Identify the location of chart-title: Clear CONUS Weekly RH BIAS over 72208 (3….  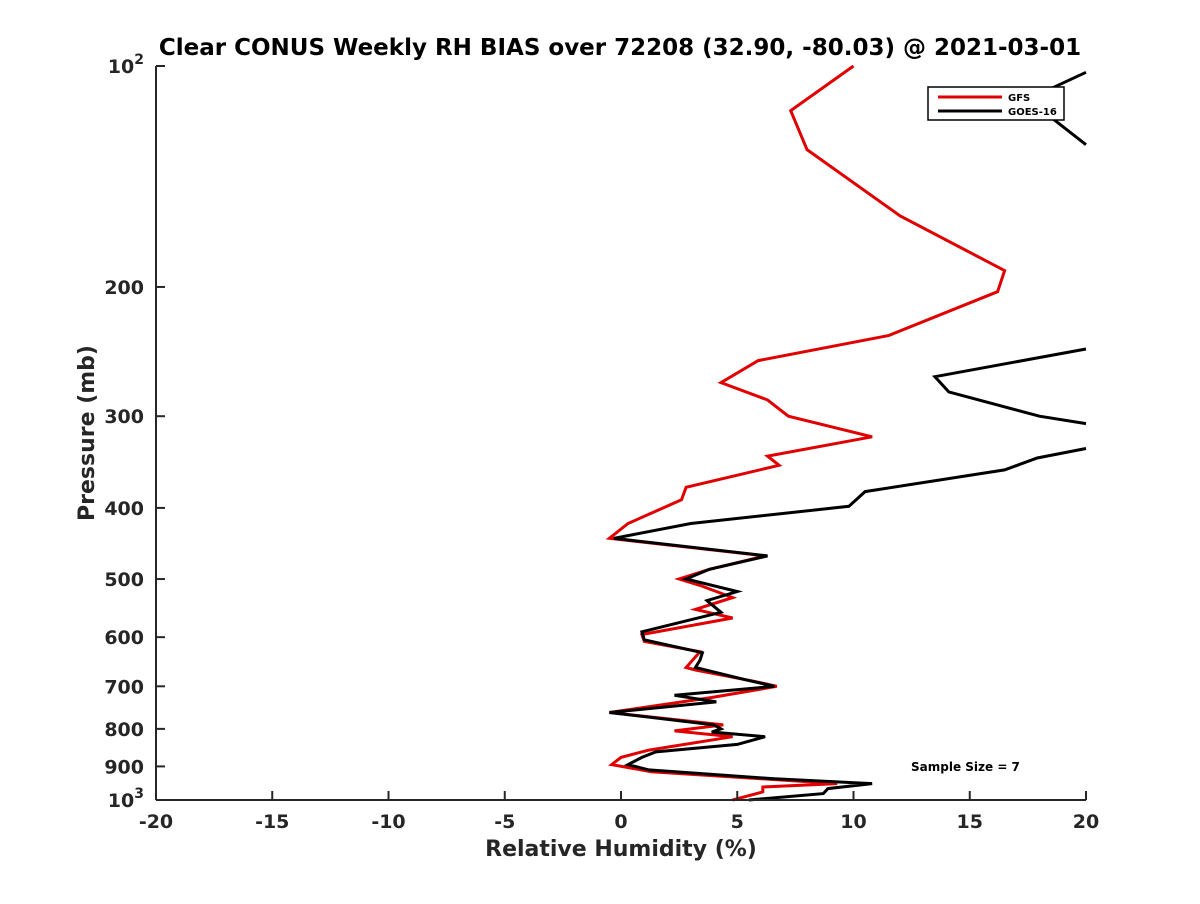
(620, 48).